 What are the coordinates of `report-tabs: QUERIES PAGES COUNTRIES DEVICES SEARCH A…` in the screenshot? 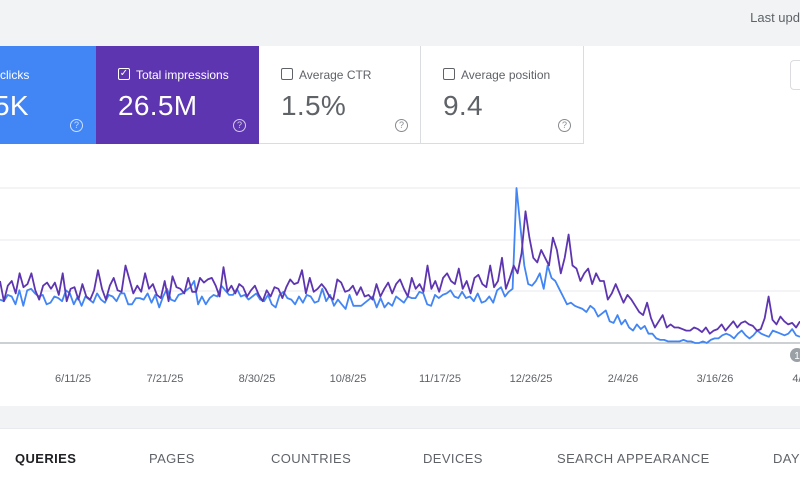 It's located at (400, 454).